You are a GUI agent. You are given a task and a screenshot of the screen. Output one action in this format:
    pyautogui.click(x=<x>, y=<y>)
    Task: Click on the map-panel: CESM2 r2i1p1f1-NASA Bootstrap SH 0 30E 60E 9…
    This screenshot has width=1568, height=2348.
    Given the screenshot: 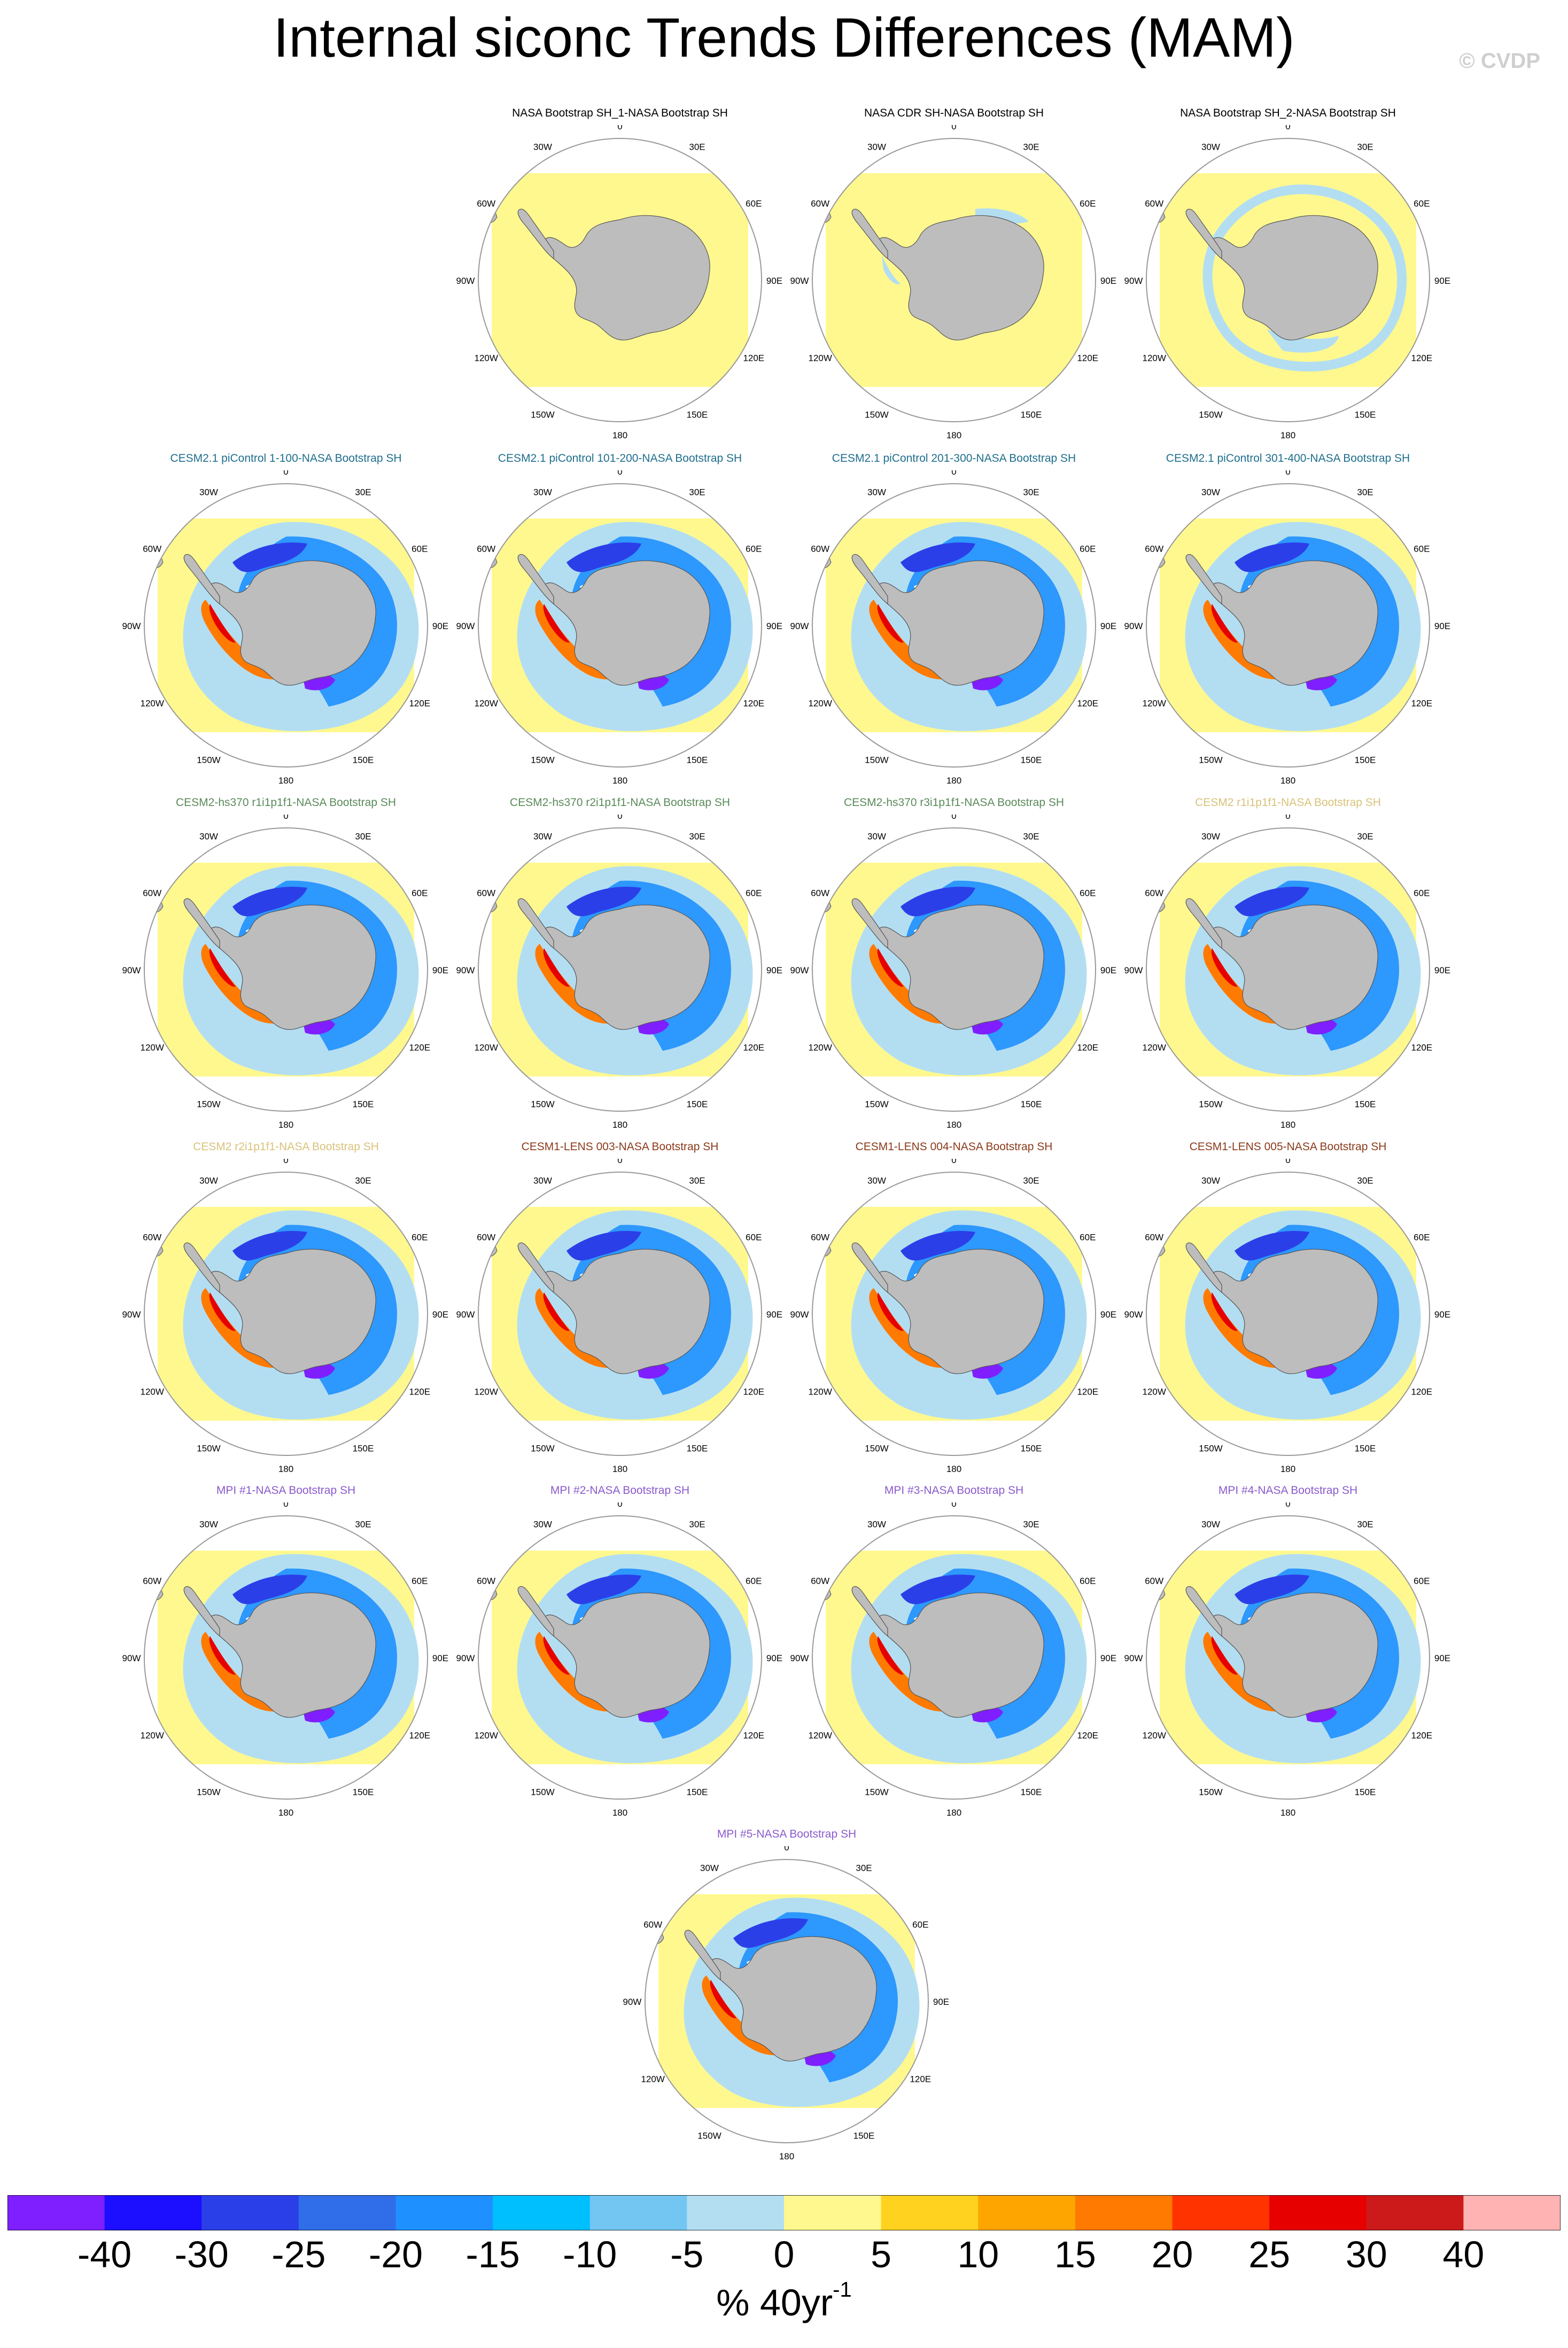 What is the action you would take?
    pyautogui.click(x=286, y=1306)
    